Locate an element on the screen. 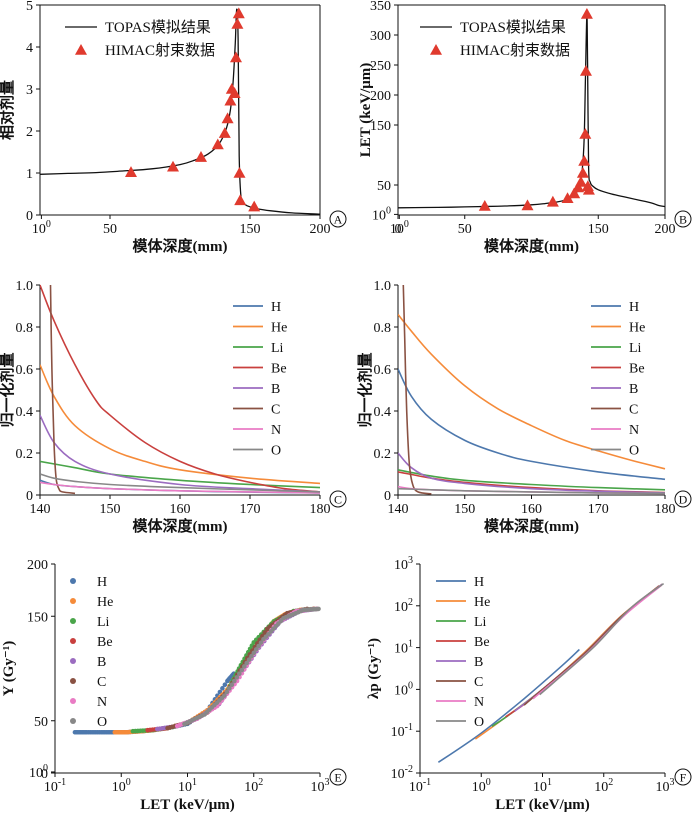 The height and width of the screenshot is (816, 700). y-axis-label: Y (Gy⁻¹) is located at coordinates (9, 669).